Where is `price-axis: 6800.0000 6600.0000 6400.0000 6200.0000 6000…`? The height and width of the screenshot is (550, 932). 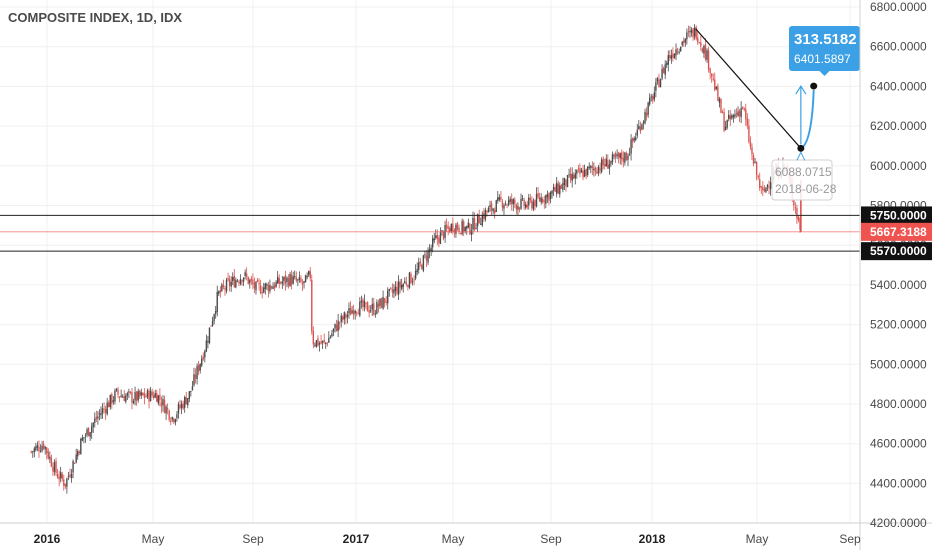 price-axis: 6800.0000 6600.0000 6400.0000 6200.0000 6000… is located at coordinates (898, 265).